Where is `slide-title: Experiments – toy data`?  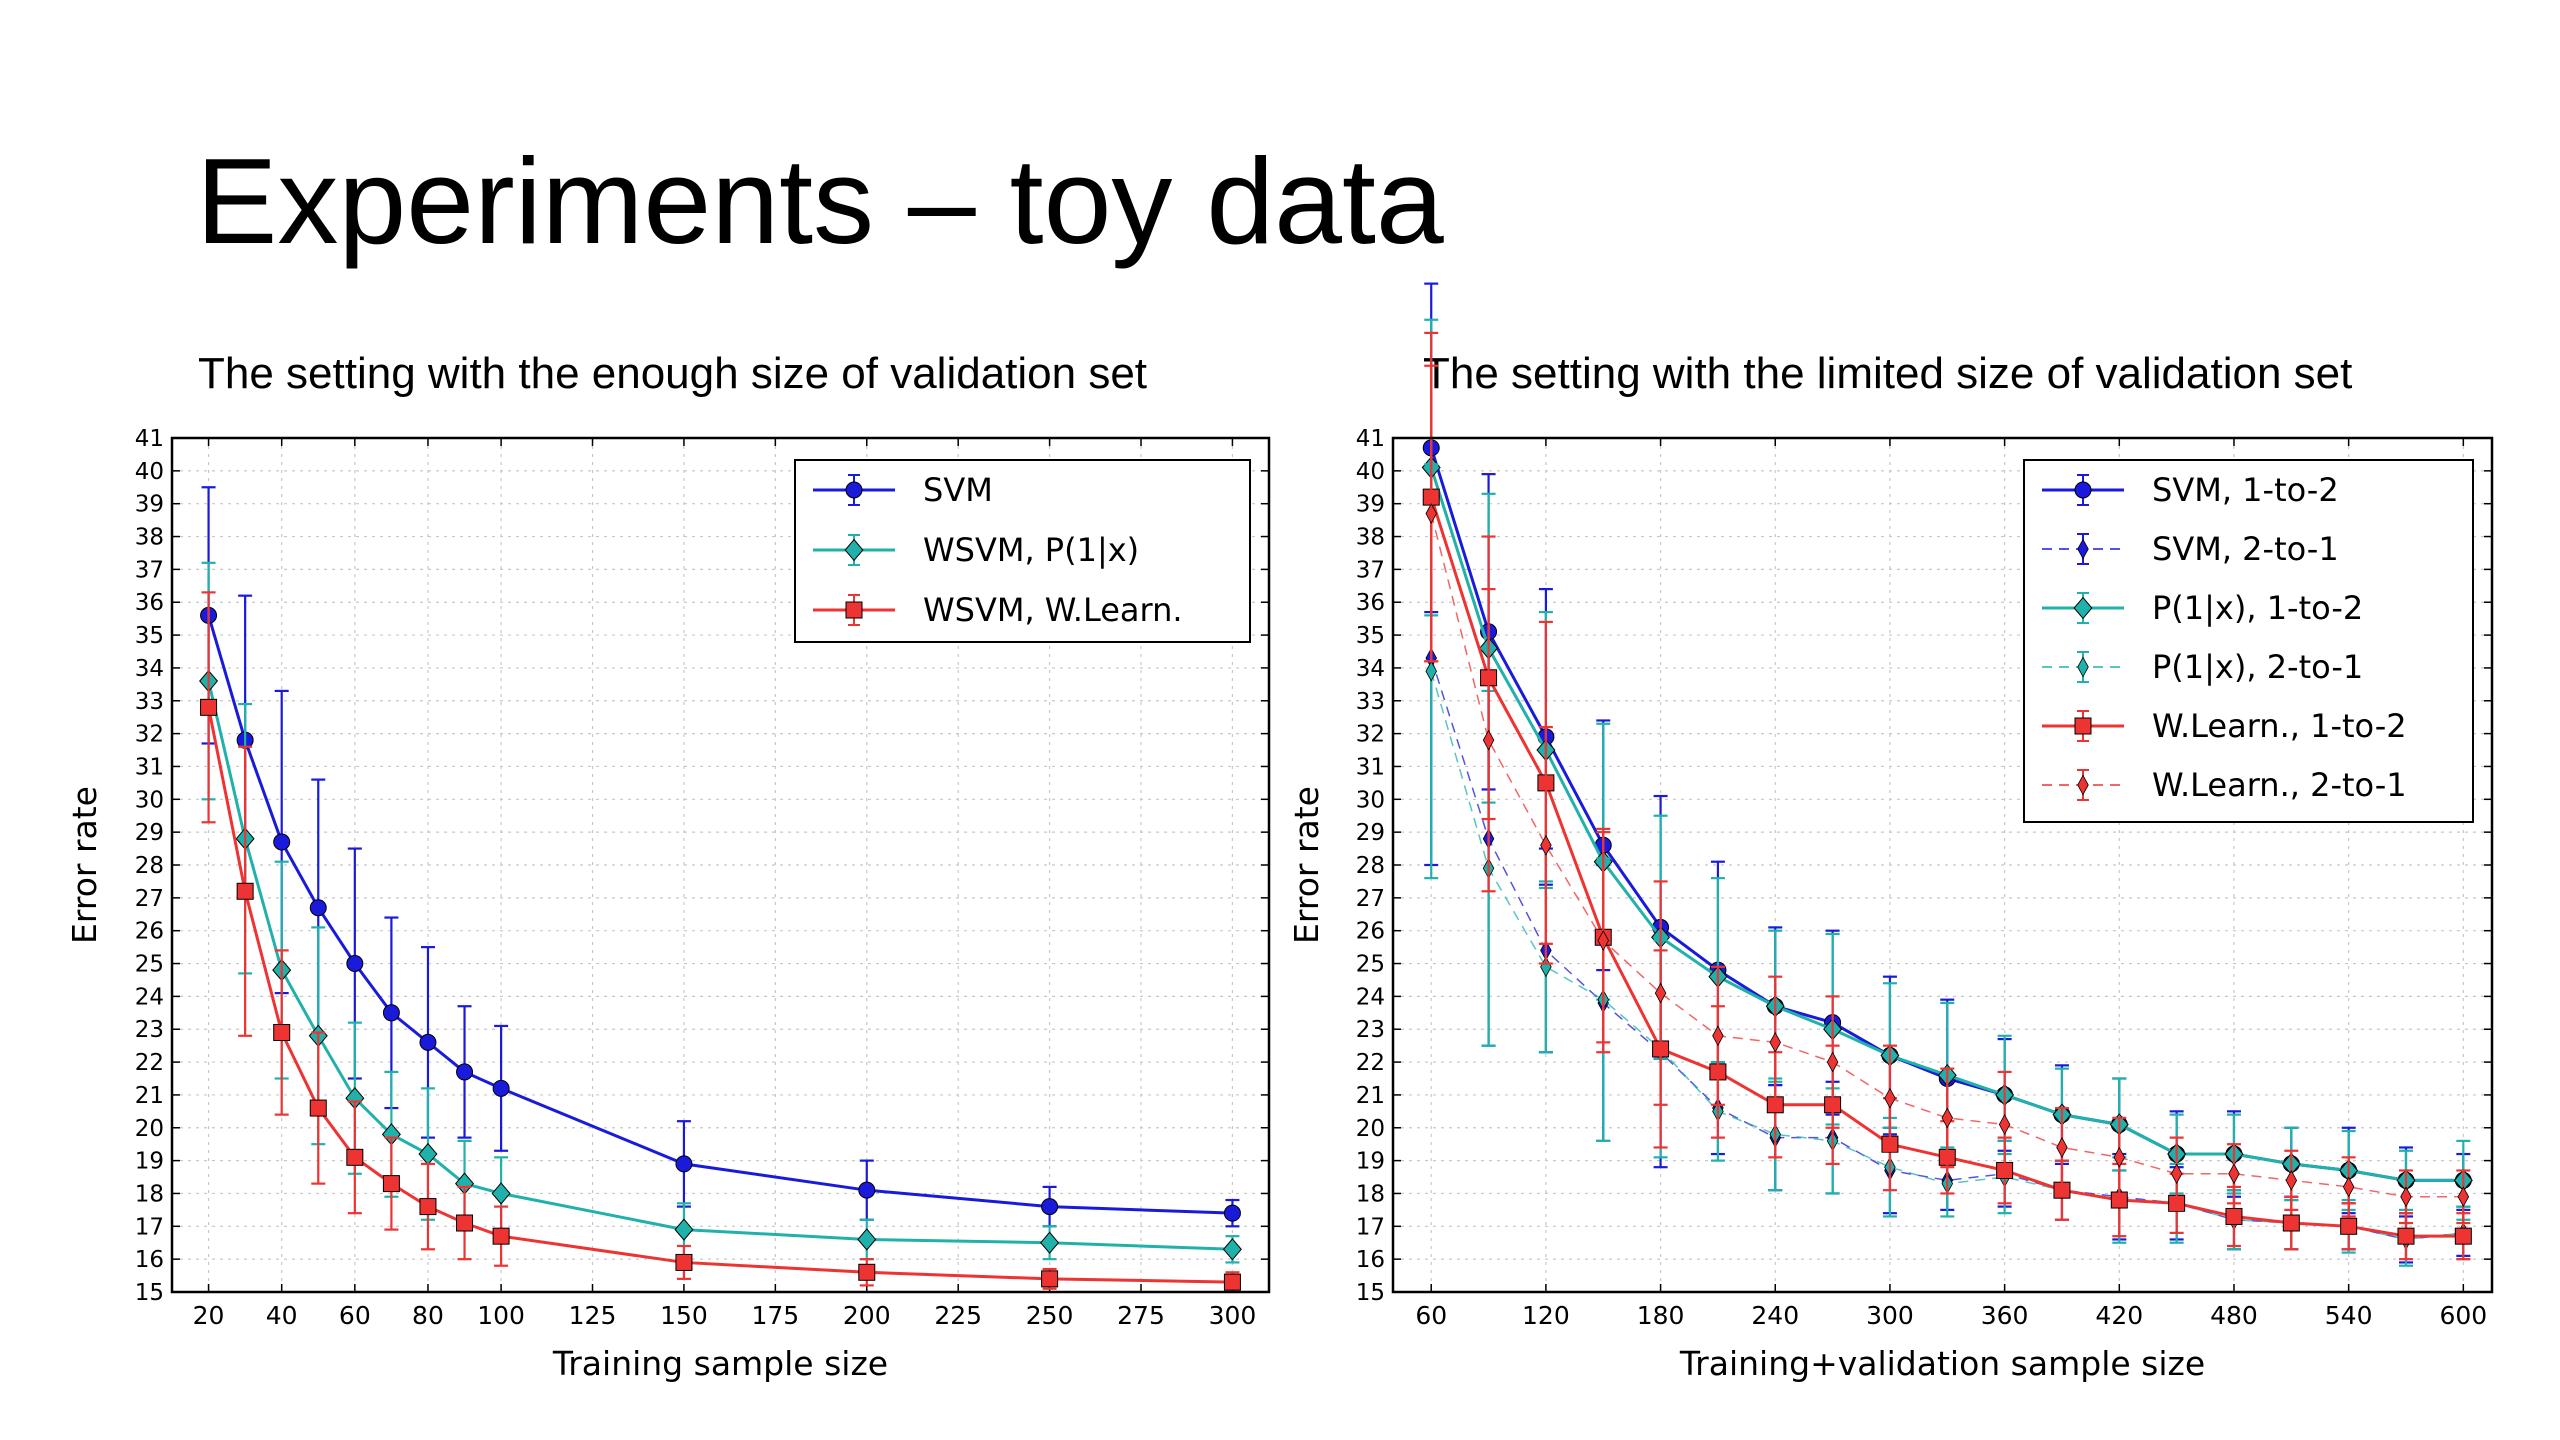 slide-title: Experiments – toy data is located at coordinates (820, 201).